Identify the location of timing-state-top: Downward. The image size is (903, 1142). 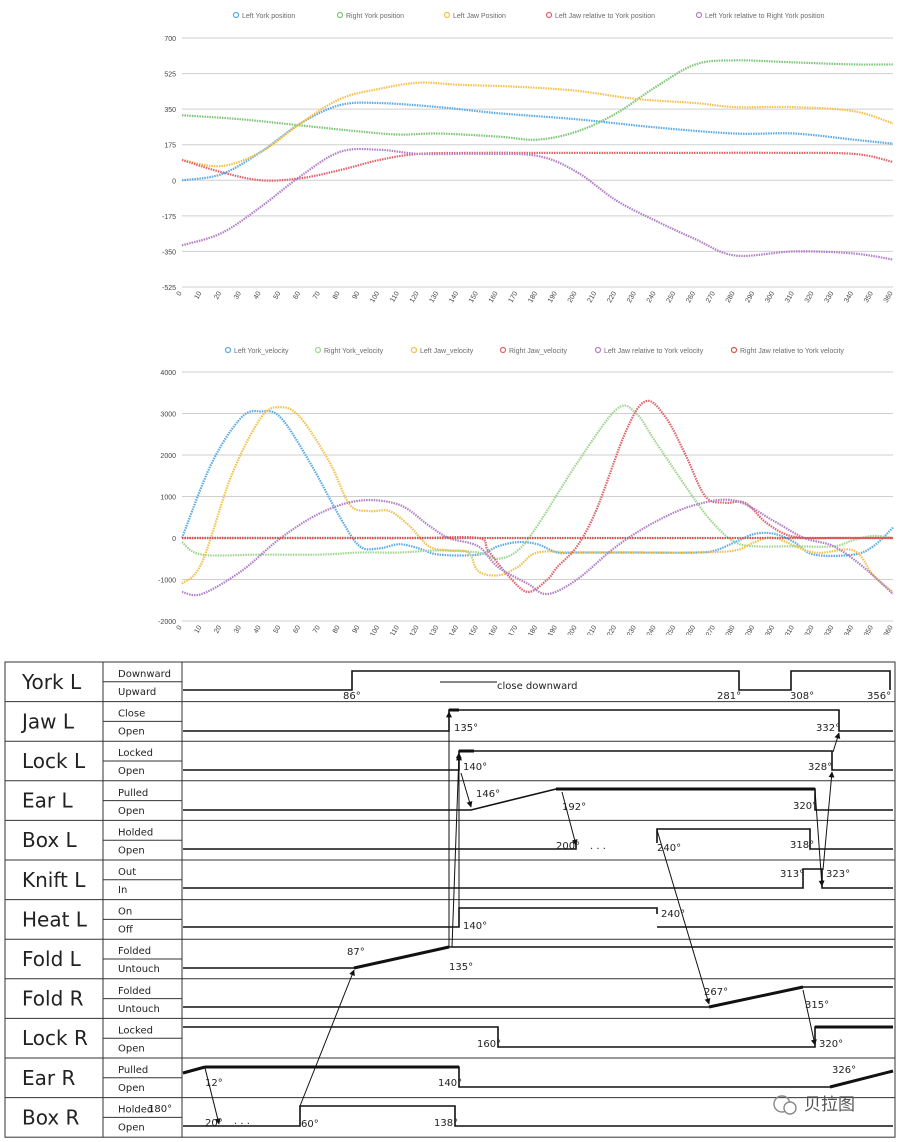
(144, 674).